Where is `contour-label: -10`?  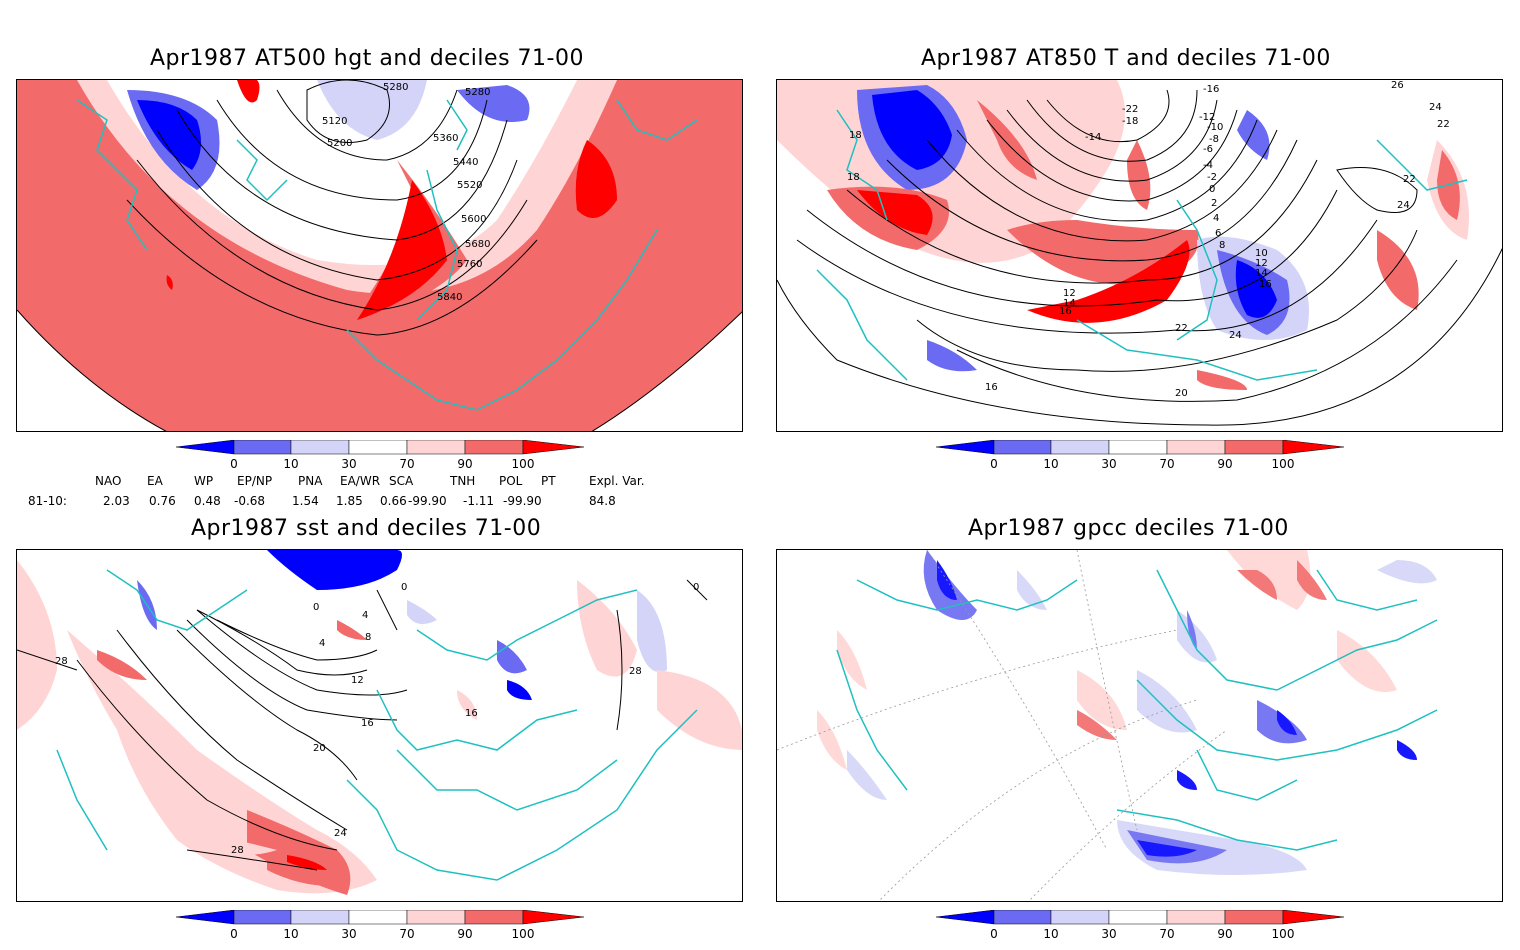
contour-label: -10 is located at coordinates (1215, 127).